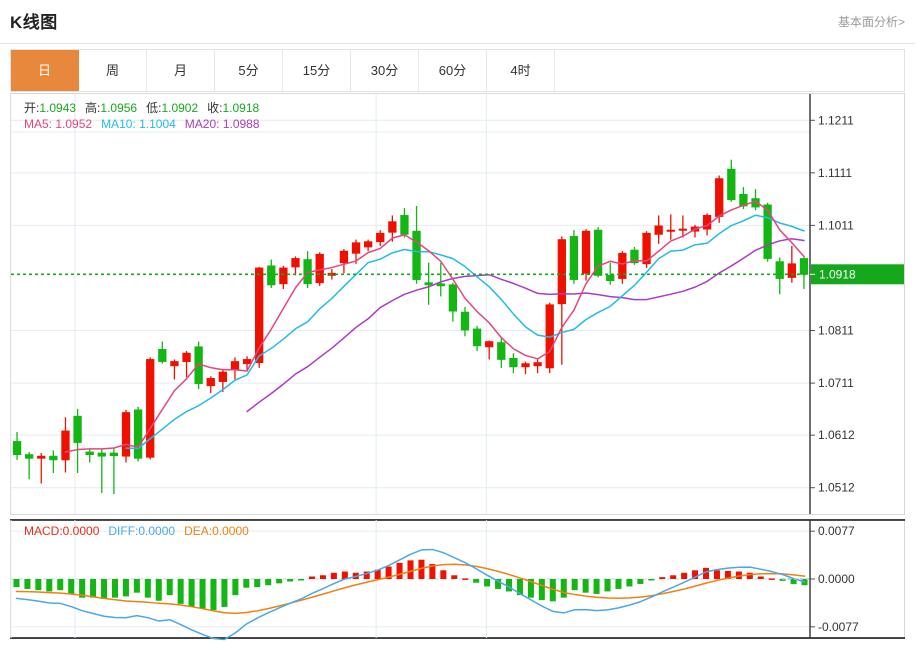 Image resolution: width=915 pixels, height=649 pixels. I want to click on svg-text: 1.0918, so click(837, 274).